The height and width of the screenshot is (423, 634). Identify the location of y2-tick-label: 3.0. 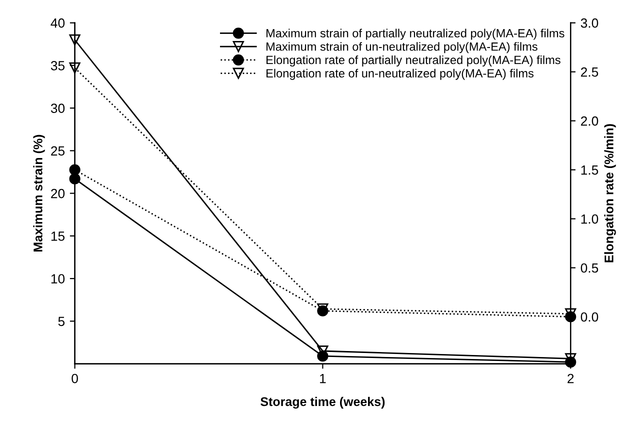
(589, 23).